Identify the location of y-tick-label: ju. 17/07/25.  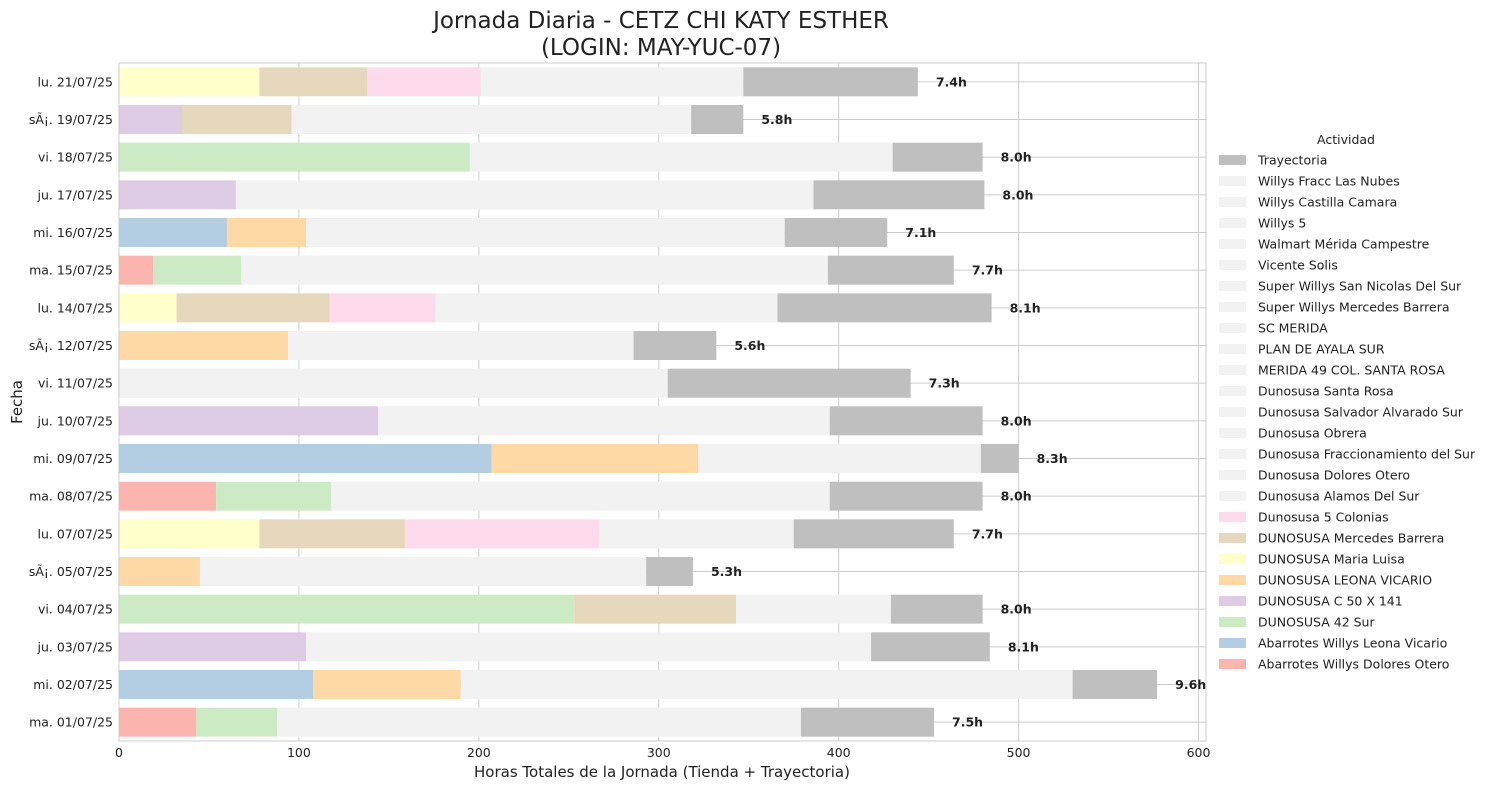
(75, 194).